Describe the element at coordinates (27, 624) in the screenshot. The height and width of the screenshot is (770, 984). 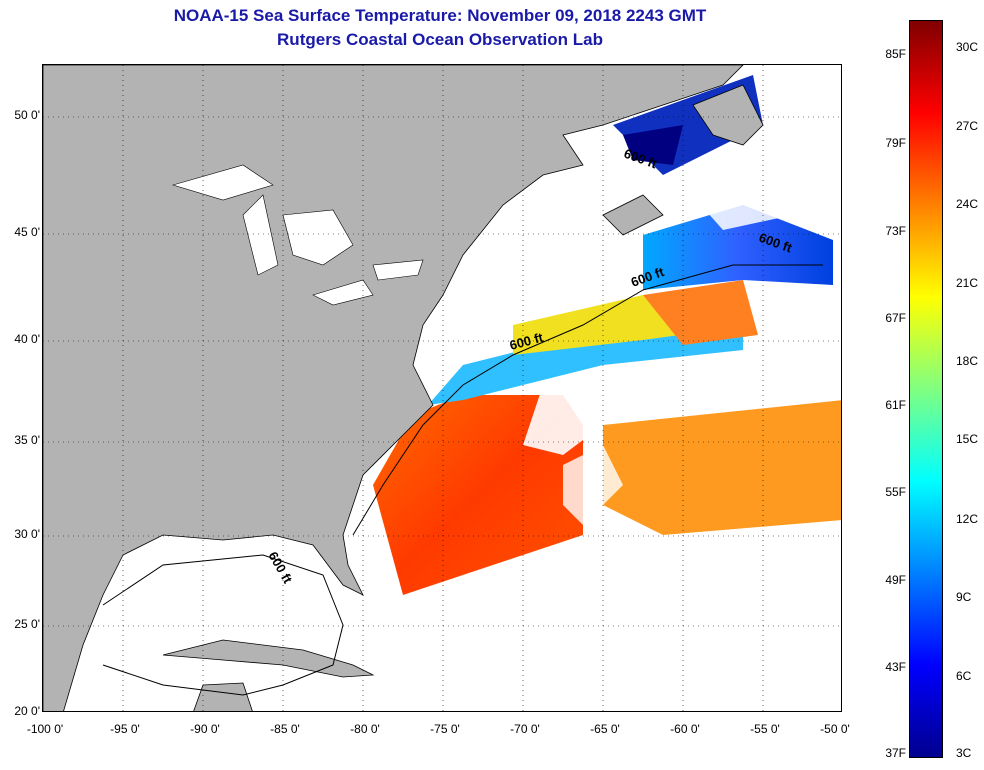
I see `lat-tick: 25 0'` at that location.